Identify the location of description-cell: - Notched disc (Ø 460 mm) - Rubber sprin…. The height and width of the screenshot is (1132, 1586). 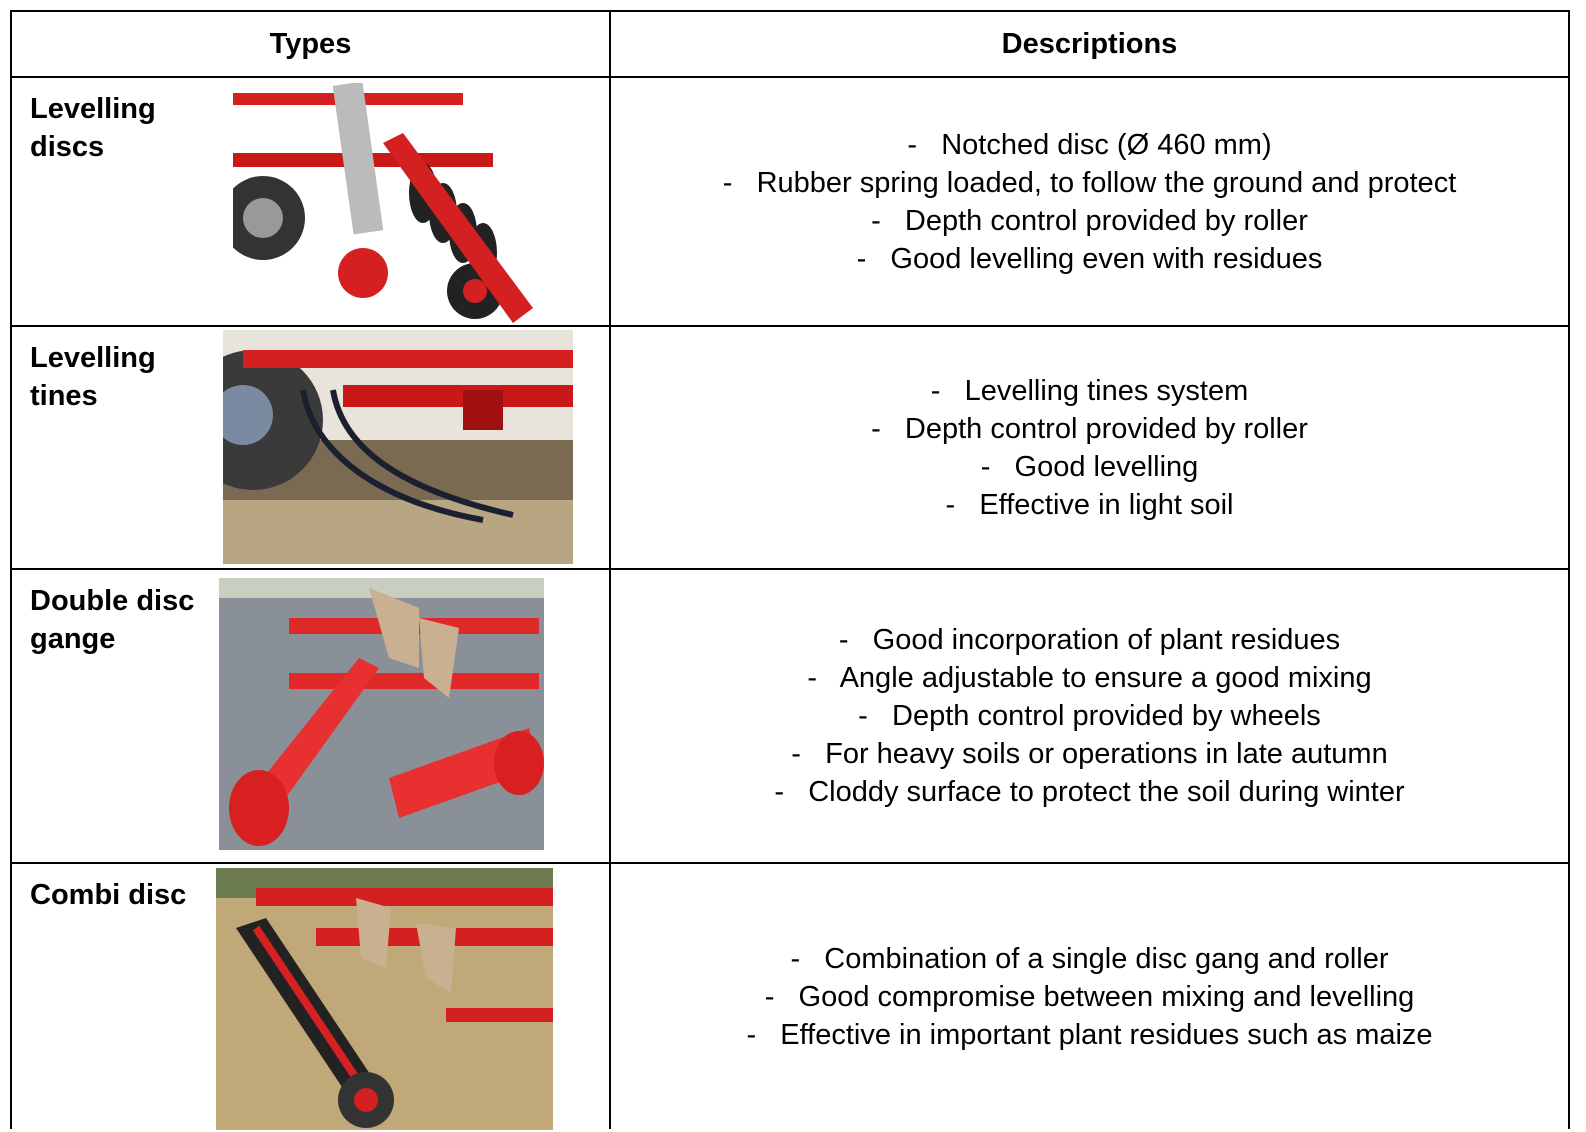
(1089, 201).